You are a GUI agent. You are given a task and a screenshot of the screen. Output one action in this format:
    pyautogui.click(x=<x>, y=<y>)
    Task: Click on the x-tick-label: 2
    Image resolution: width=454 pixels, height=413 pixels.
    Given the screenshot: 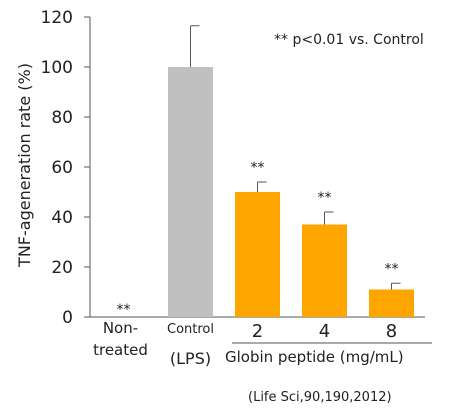 What is the action you would take?
    pyautogui.click(x=257, y=331)
    